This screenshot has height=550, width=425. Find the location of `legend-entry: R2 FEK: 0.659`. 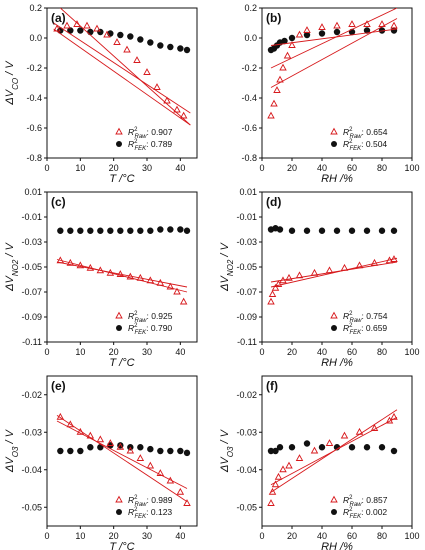

legend-entry: R2 FEK: 0.659 is located at coordinates (365, 329).